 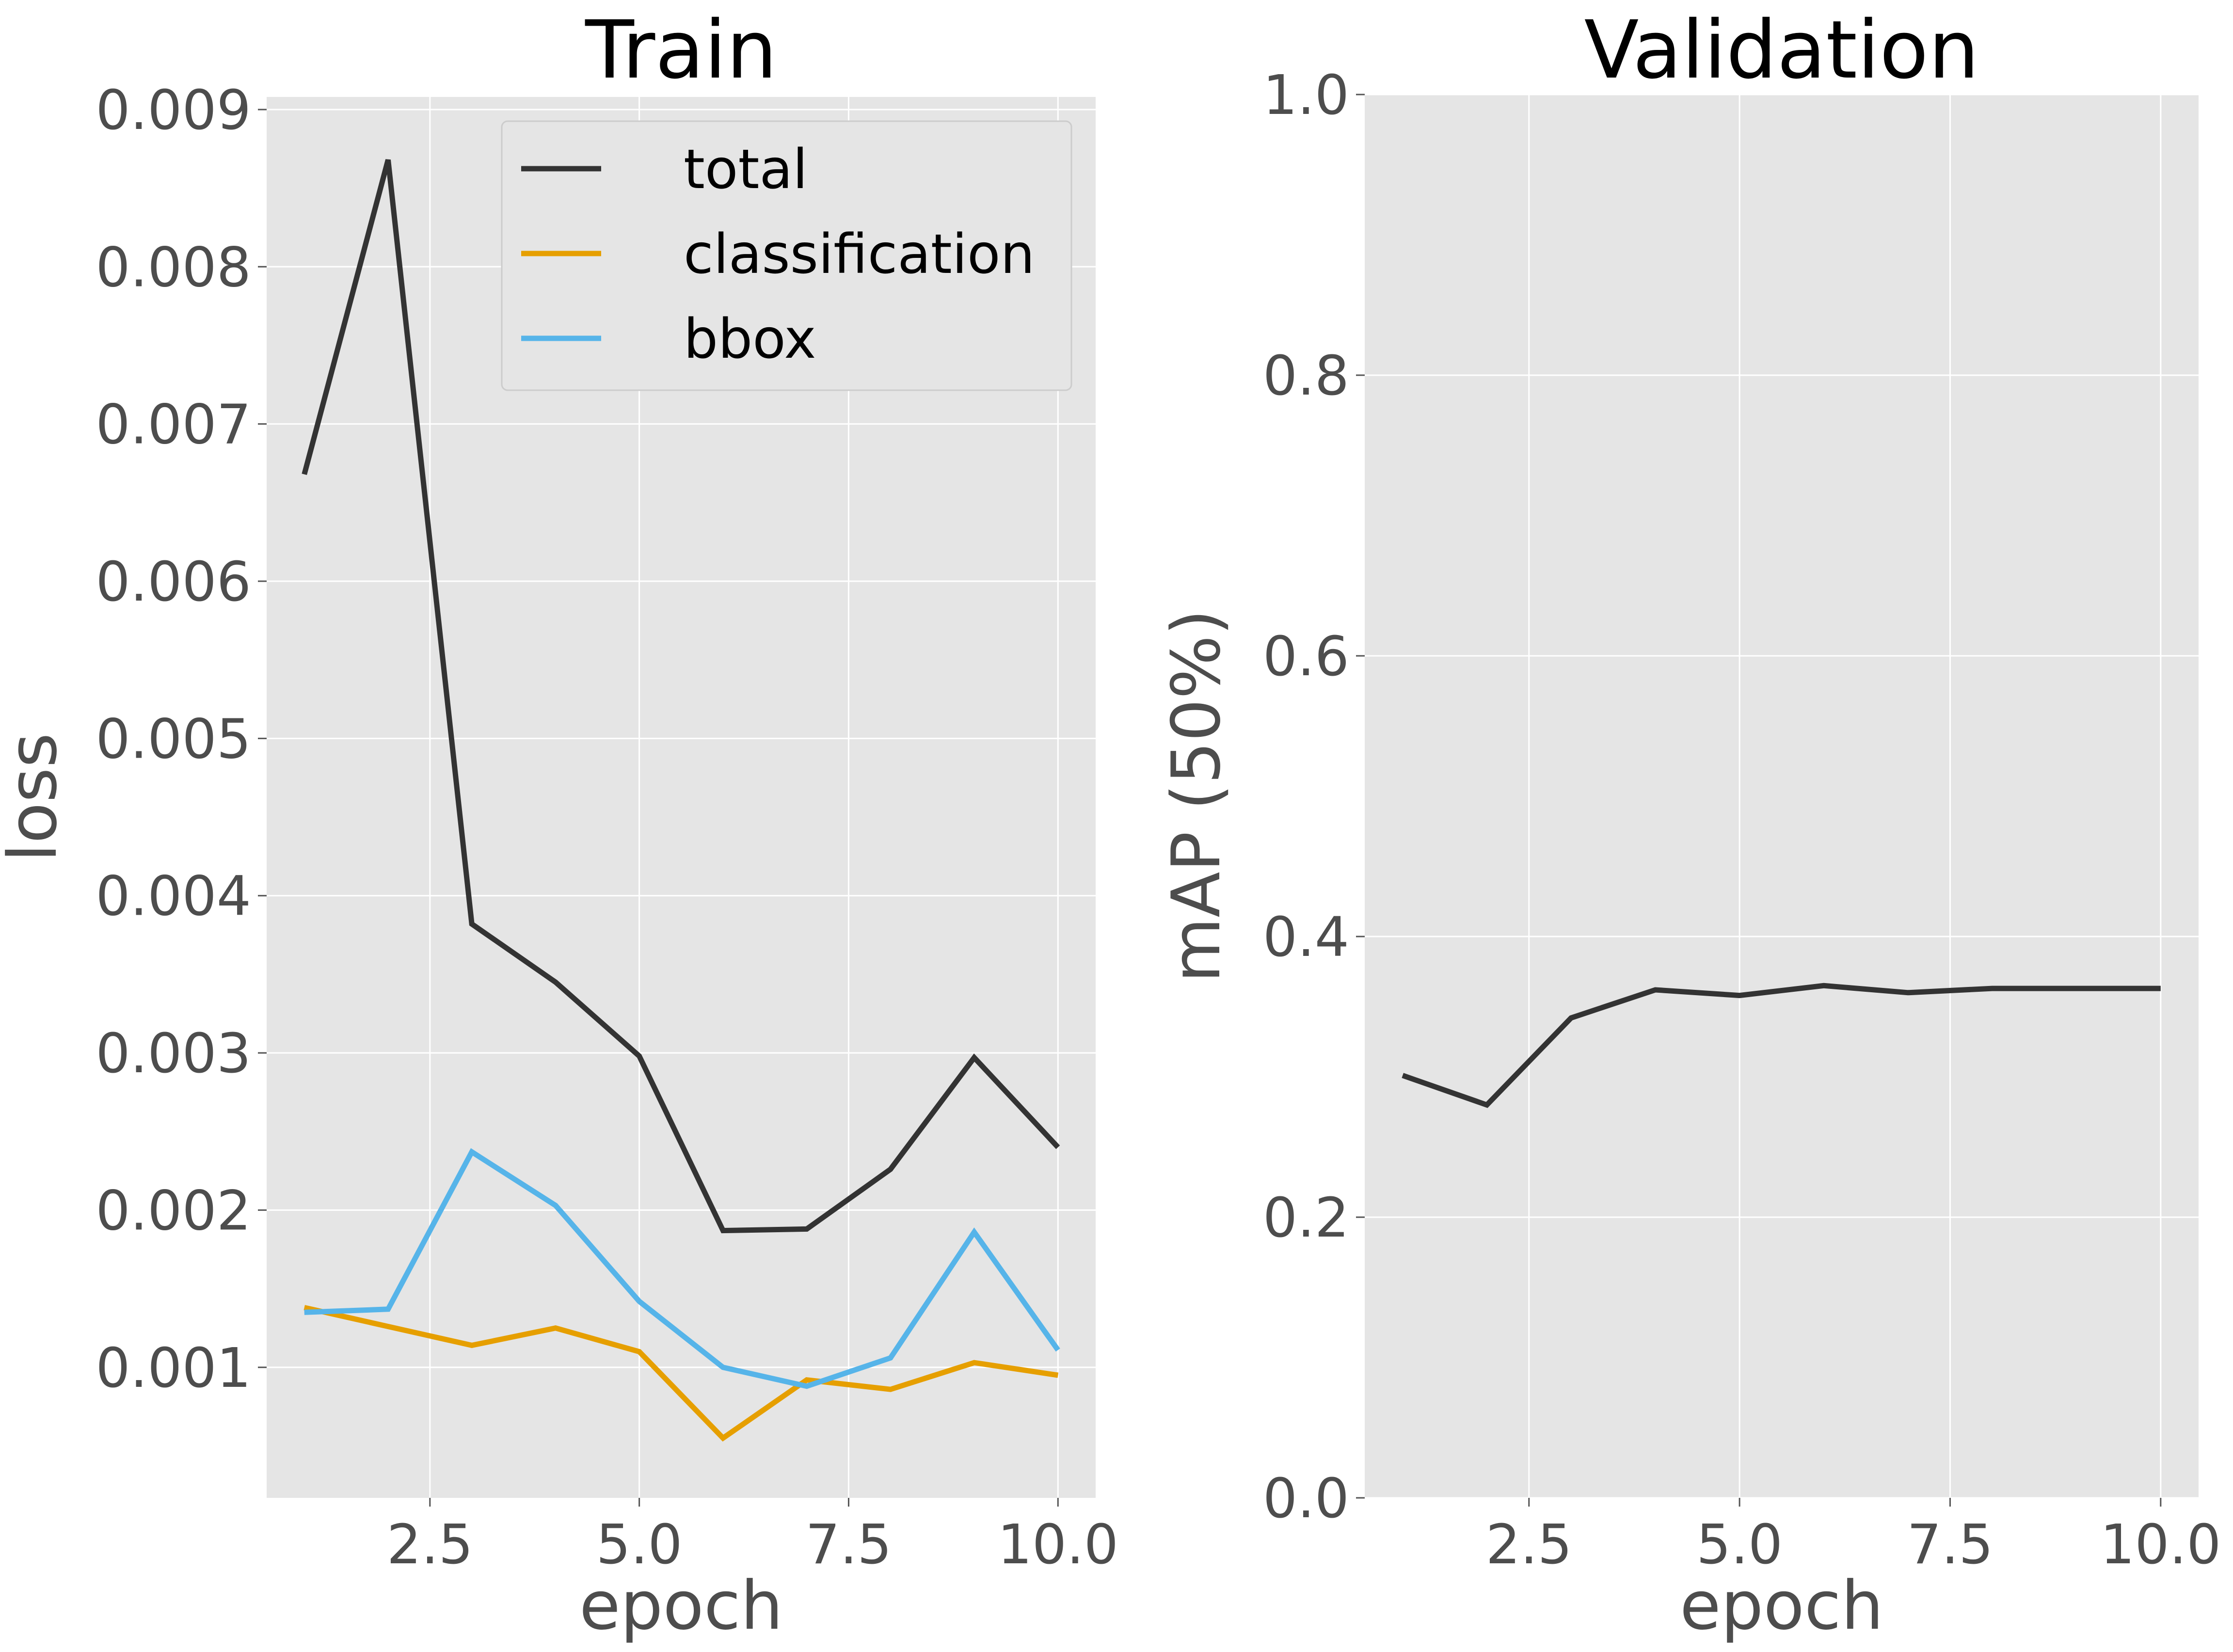 I want to click on train-x-tick-label: 2.5, so click(x=430, y=1544).